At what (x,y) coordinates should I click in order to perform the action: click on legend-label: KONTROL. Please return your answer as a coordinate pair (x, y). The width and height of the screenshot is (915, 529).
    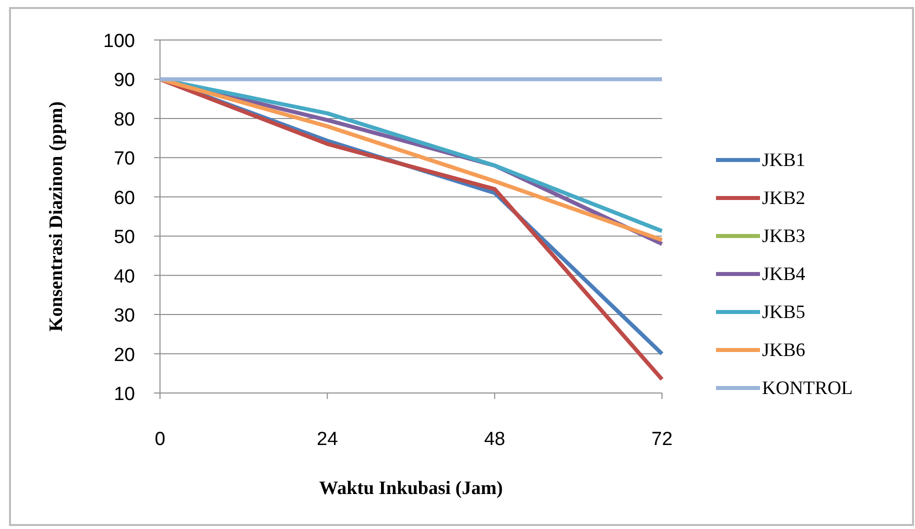
    Looking at the image, I should click on (807, 388).